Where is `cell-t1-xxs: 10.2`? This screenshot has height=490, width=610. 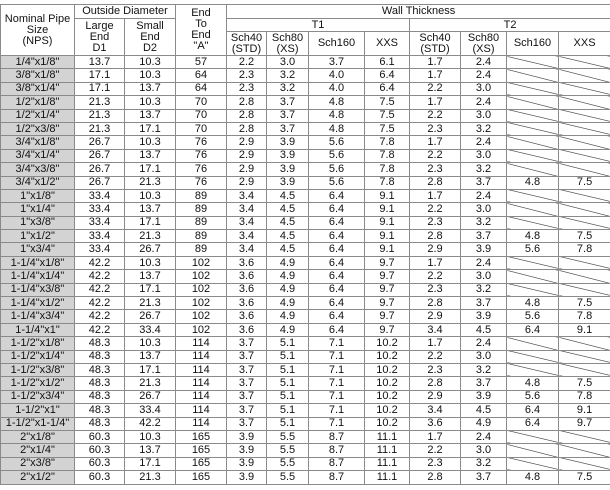
cell-t1-xxs: 10.2 is located at coordinates (387, 370).